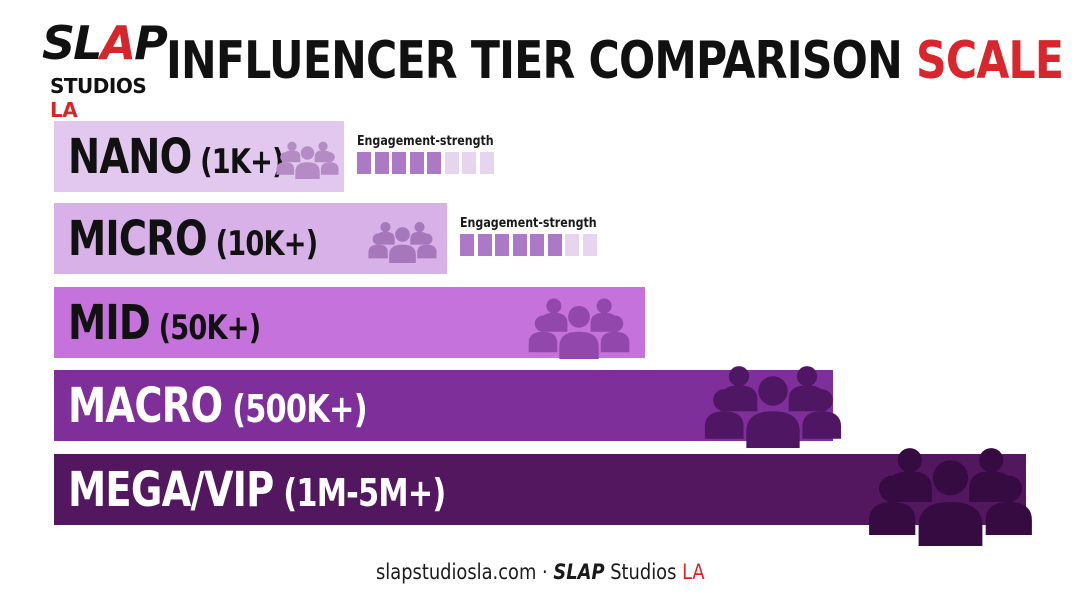 The width and height of the screenshot is (1080, 603). What do you see at coordinates (579, 572) in the screenshot?
I see `footer-brand-slap: SLAP` at bounding box center [579, 572].